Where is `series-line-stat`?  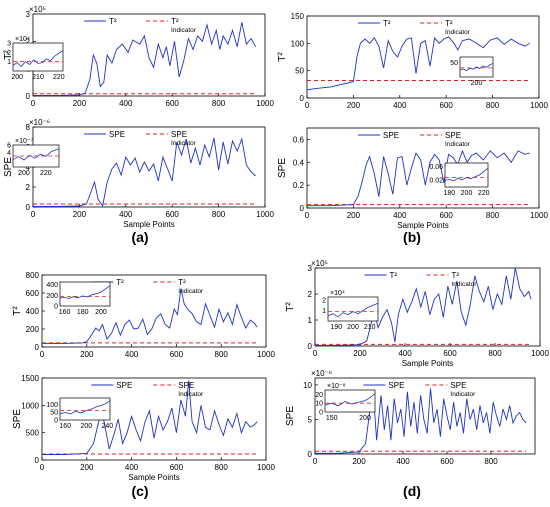 series-line-stat is located at coordinates (145, 59).